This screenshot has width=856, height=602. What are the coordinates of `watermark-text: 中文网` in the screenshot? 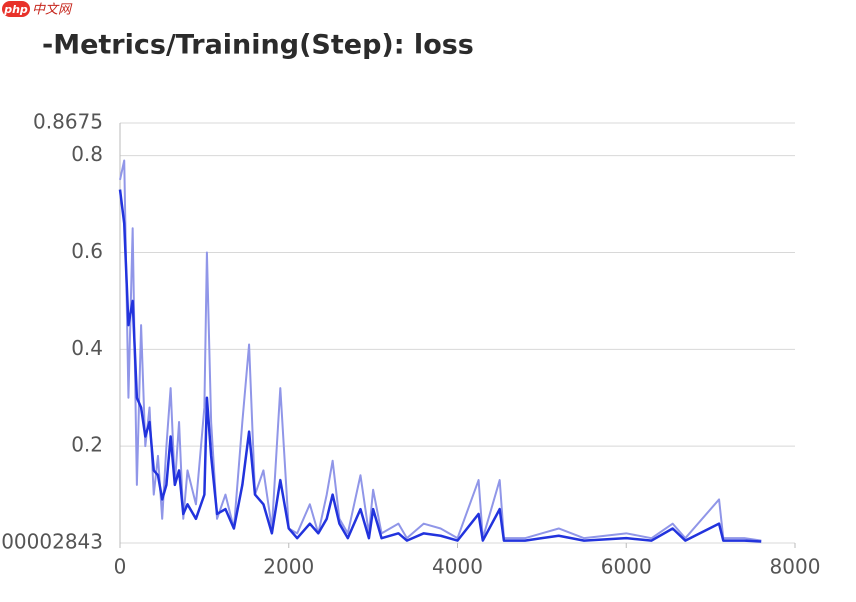 It's located at (52, 10).